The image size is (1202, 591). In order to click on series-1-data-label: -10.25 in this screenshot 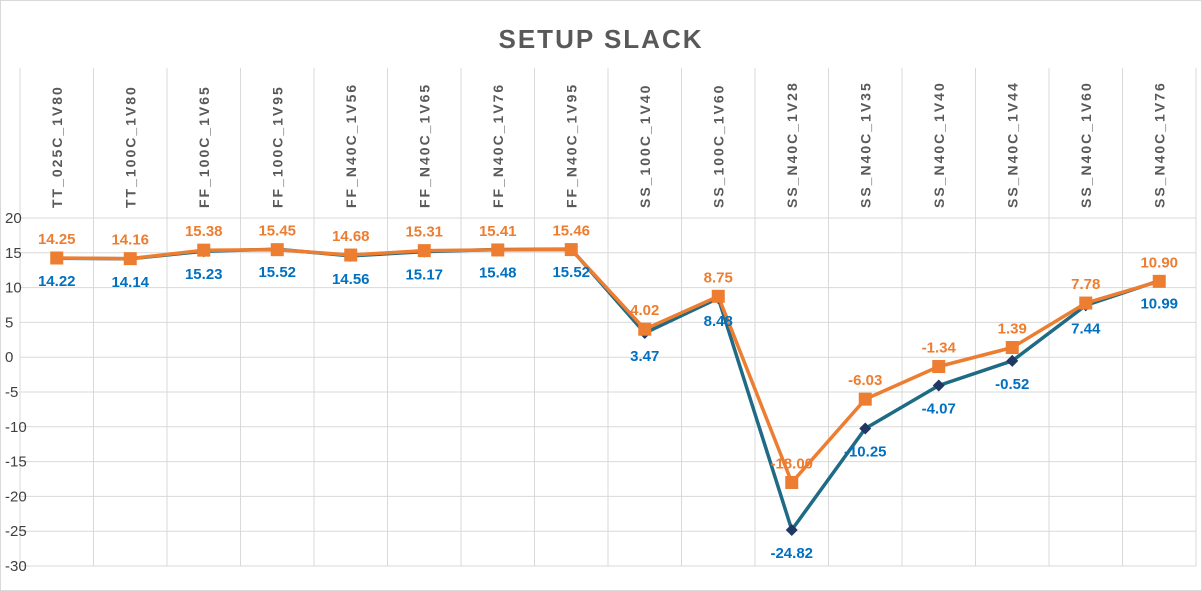, I will do `click(865, 452)`.